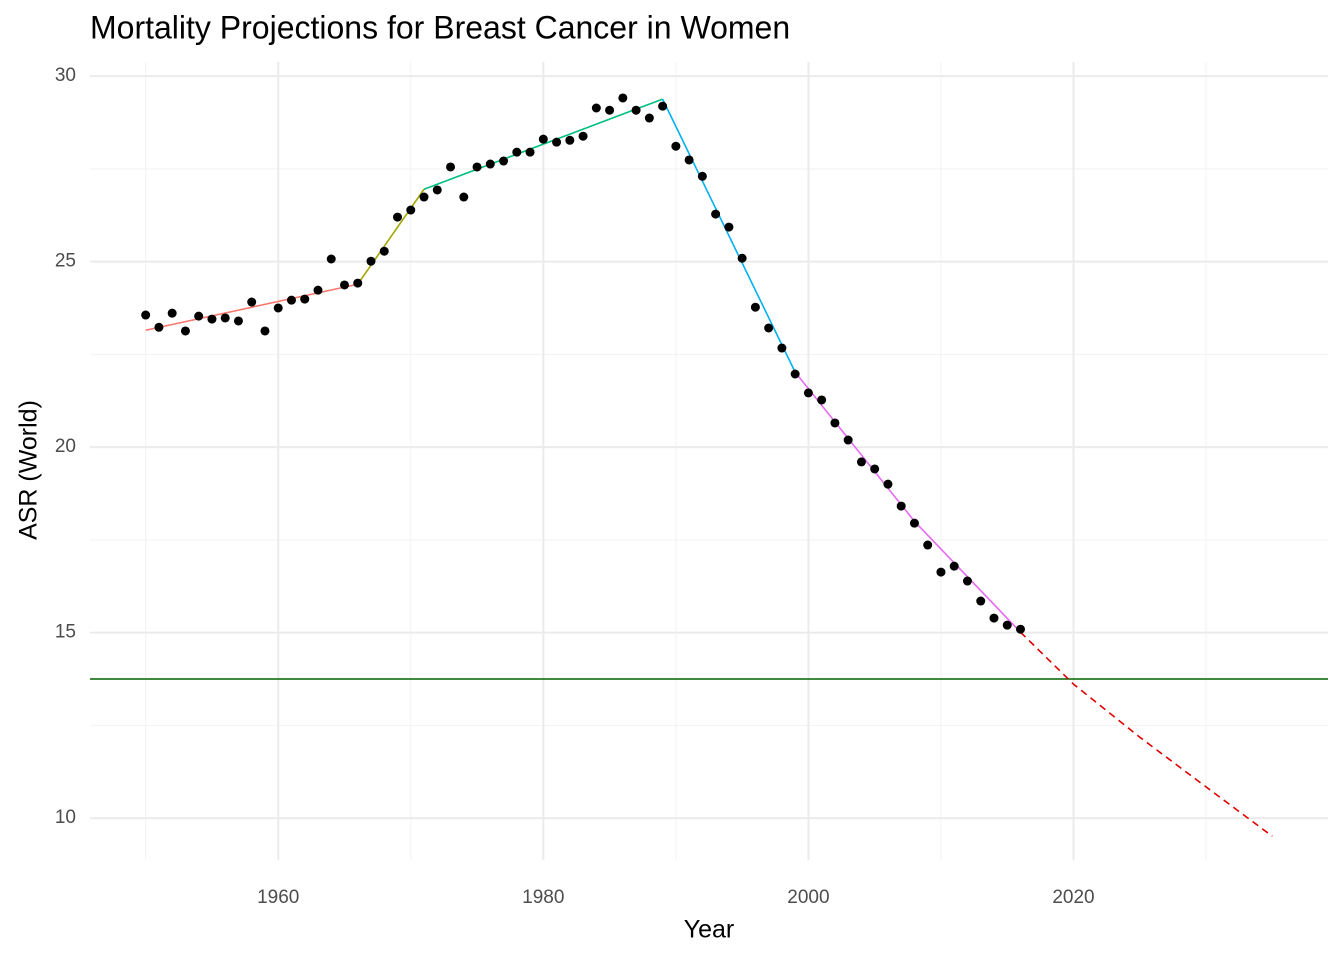 The image size is (1344, 960). Describe the element at coordinates (65, 446) in the screenshot. I see `y-tick-label: 20` at that location.